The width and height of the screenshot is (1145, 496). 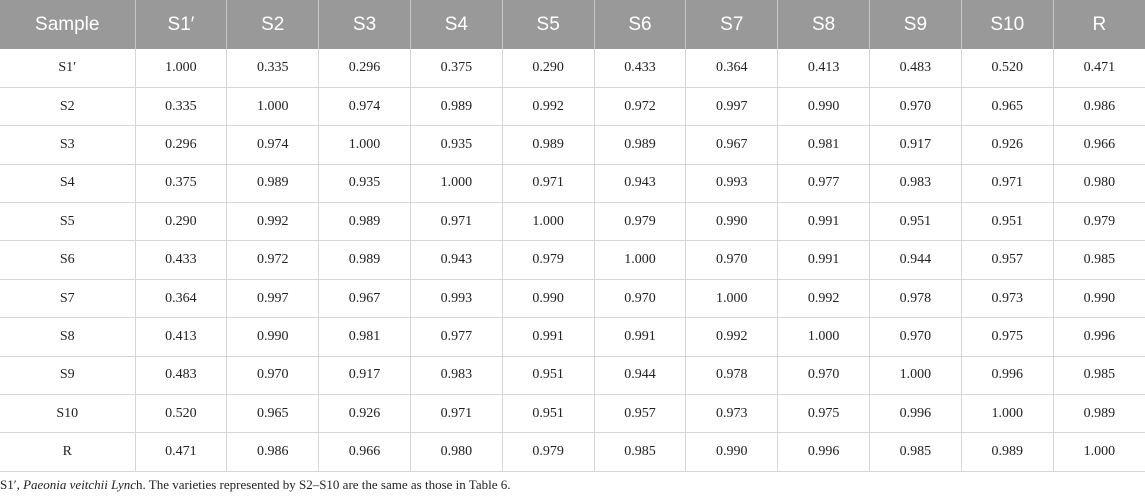 What do you see at coordinates (640, 24) in the screenshot?
I see `header-cell: S6` at bounding box center [640, 24].